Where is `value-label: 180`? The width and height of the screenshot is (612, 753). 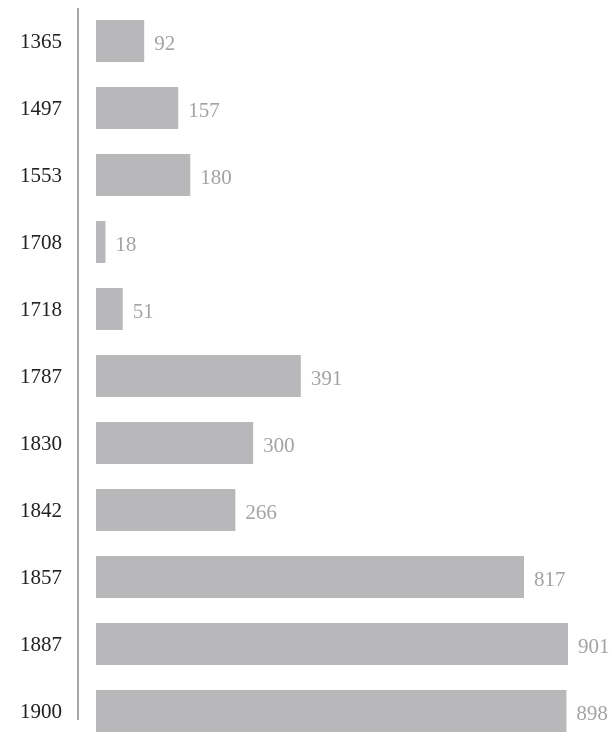
value-label: 180 is located at coordinates (216, 177).